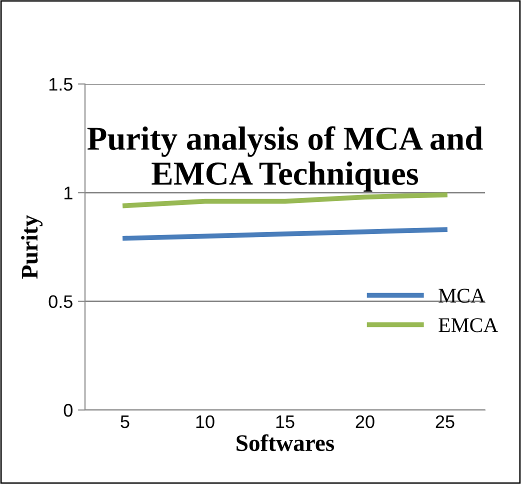  Describe the element at coordinates (125, 422) in the screenshot. I see `x-tick-label: 5` at that location.